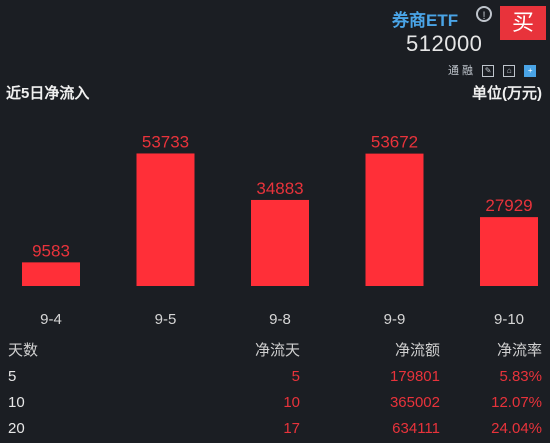 The width and height of the screenshot is (550, 443). Describe the element at coordinates (51, 319) in the screenshot. I see `x-tick-9-4: 9-4` at that location.